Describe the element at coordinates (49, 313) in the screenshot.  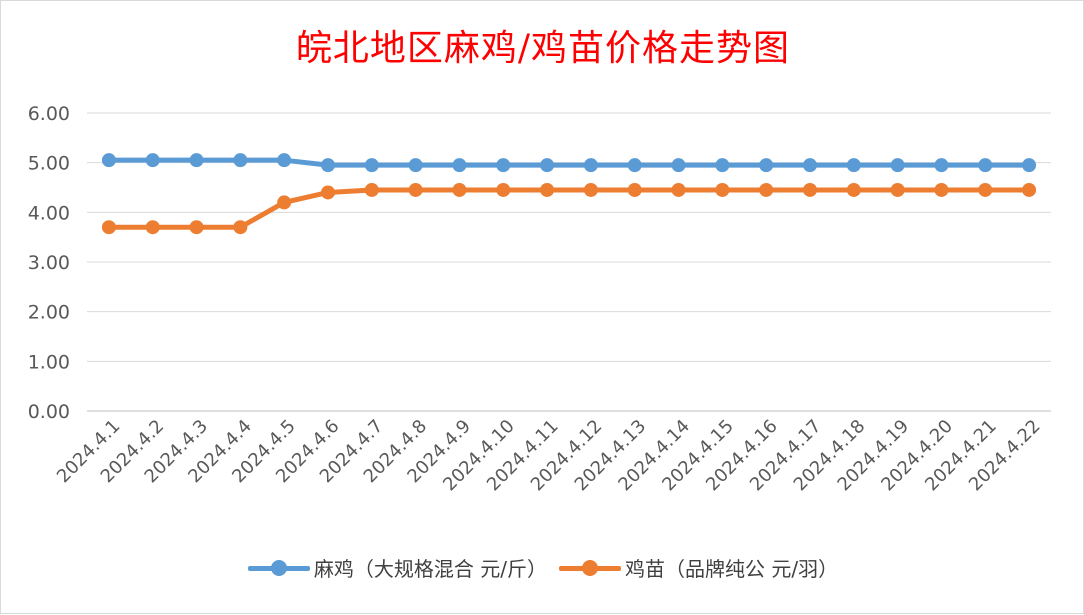
I see `y-tick-label: 2.00` at that location.